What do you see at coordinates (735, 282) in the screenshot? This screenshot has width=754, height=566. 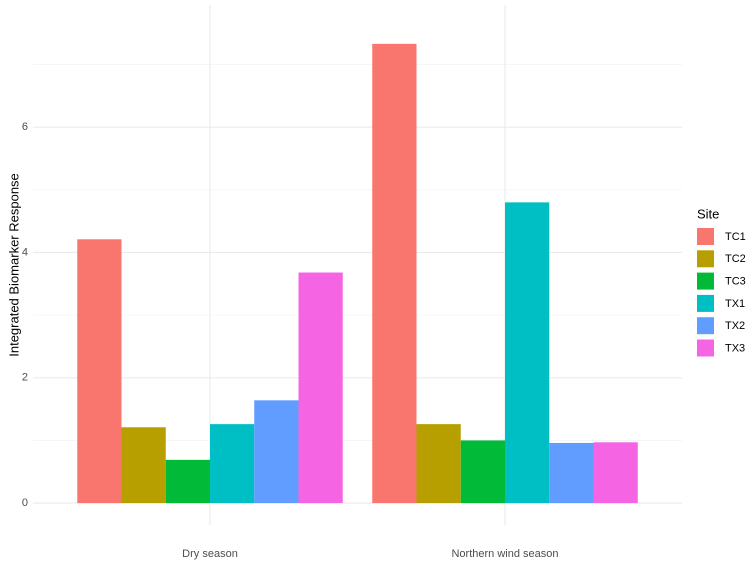 I see `legend-label: TC3` at bounding box center [735, 282].